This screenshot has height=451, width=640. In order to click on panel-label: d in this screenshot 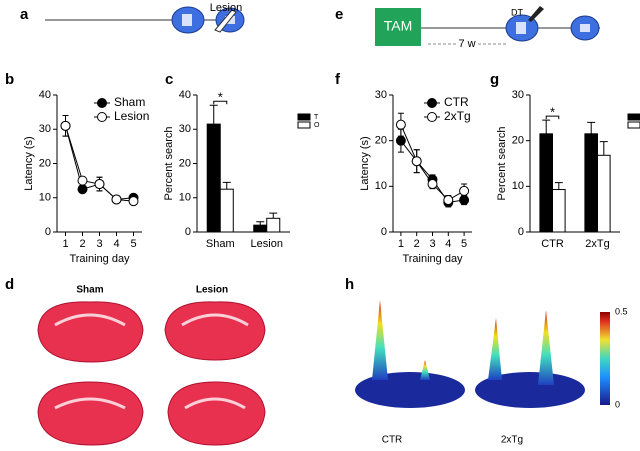, I will do `click(9, 284)`.